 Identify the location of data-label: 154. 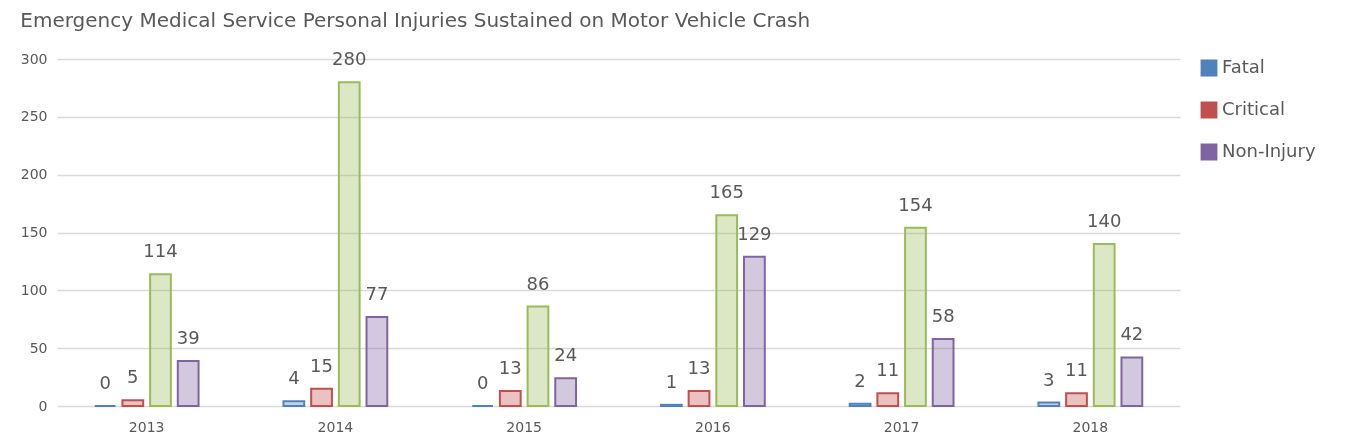
(915, 204).